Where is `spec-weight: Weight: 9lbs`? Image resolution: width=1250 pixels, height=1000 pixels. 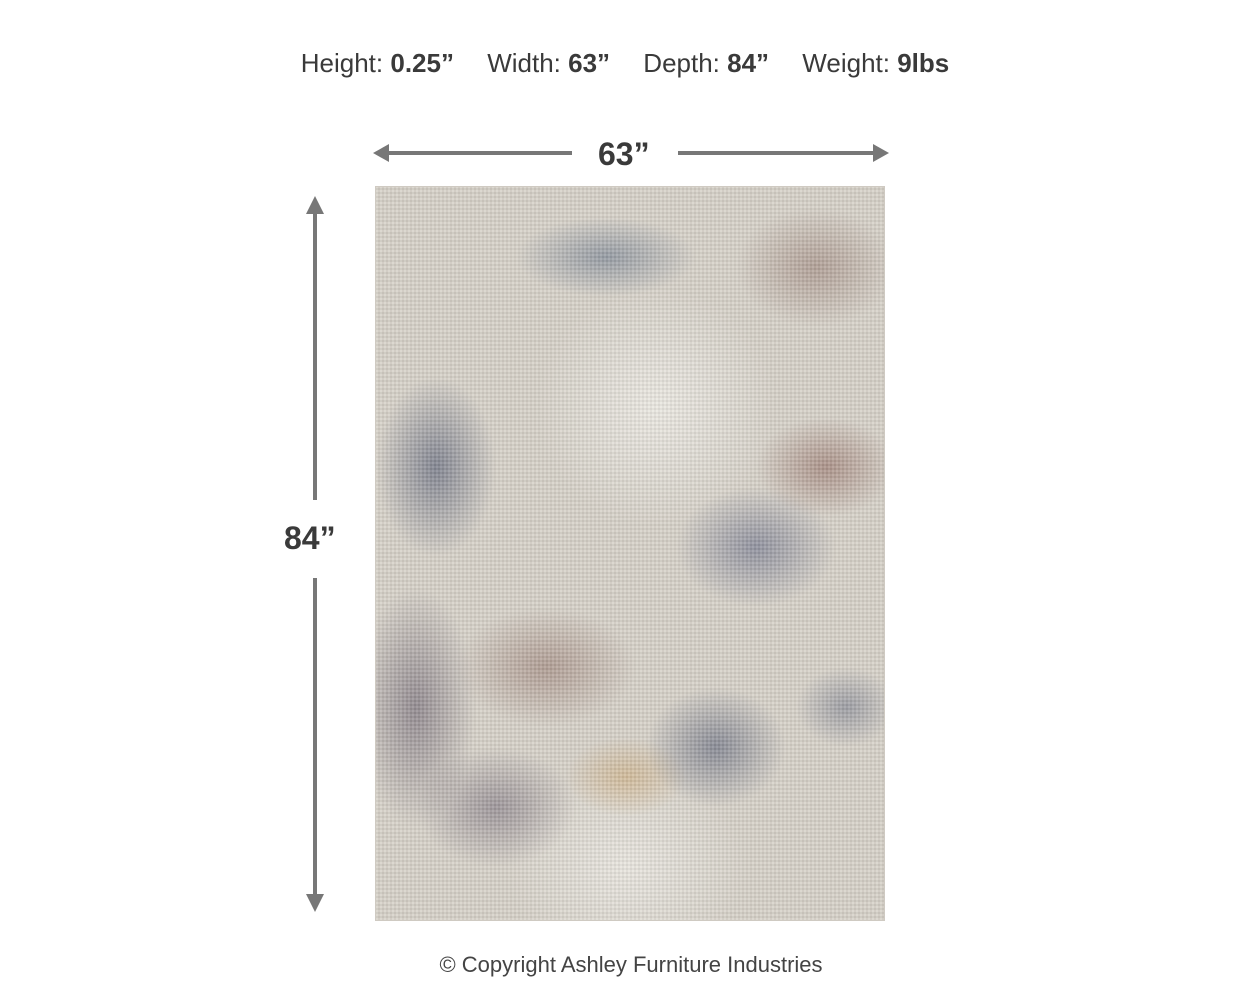
spec-weight: Weight: 9lbs is located at coordinates (875, 63).